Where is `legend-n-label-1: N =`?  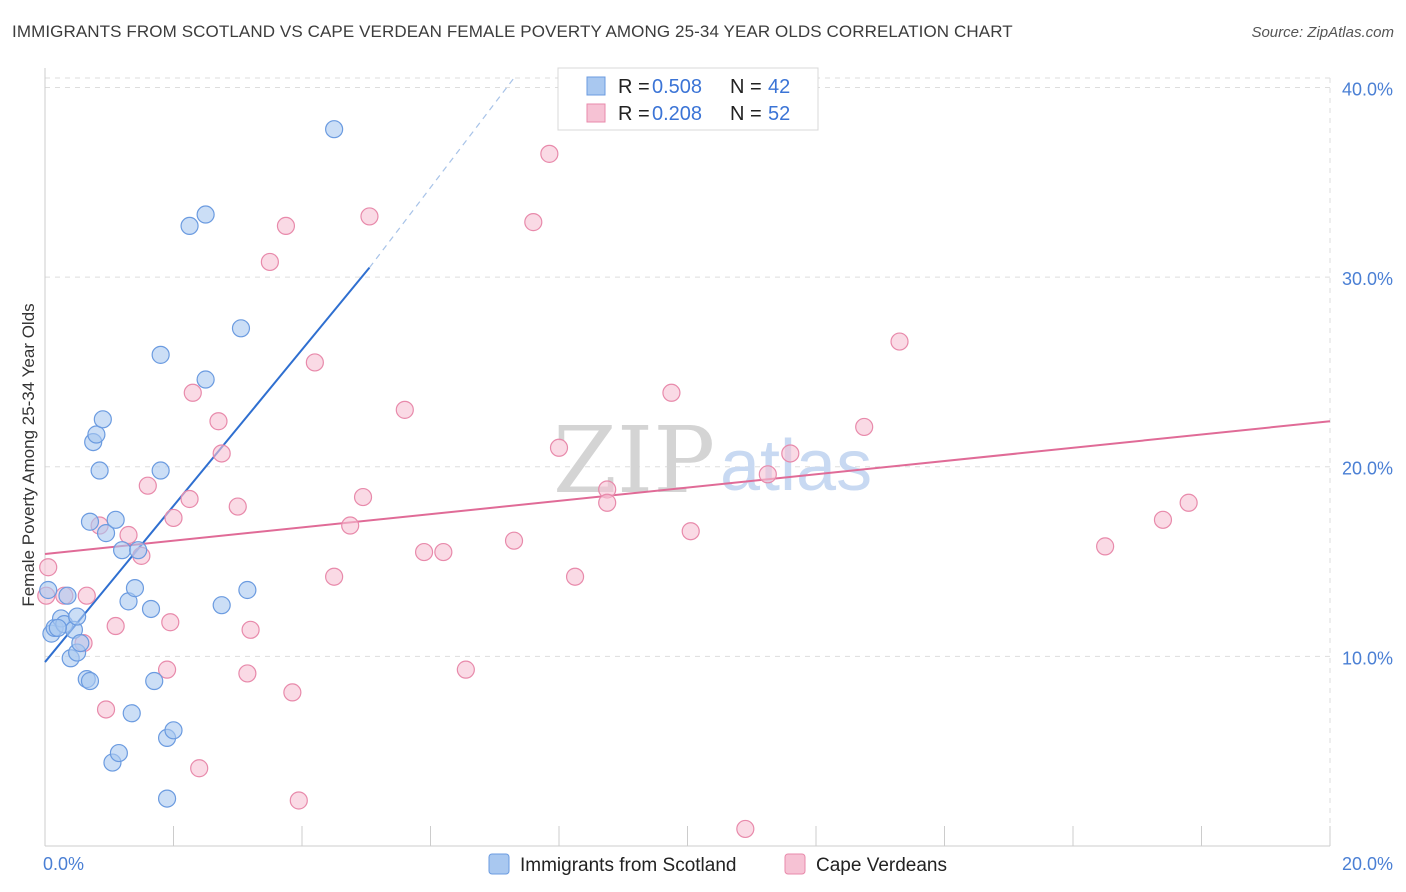
legend-n-label-1: N = is located at coordinates (746, 87).